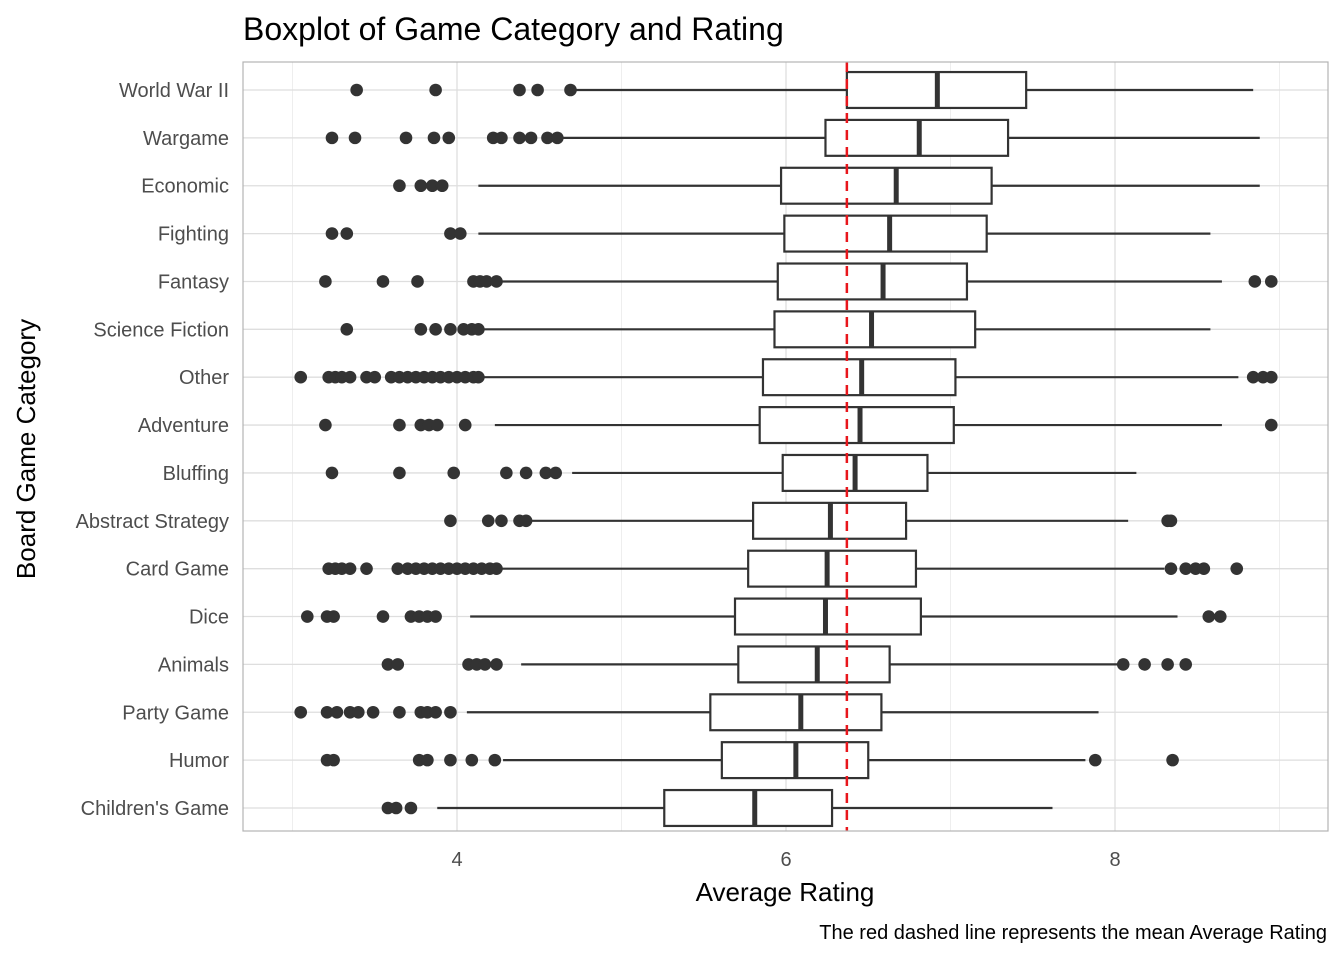 The image size is (1344, 960). What do you see at coordinates (785, 892) in the screenshot?
I see `x-axis-title: Average Rating` at bounding box center [785, 892].